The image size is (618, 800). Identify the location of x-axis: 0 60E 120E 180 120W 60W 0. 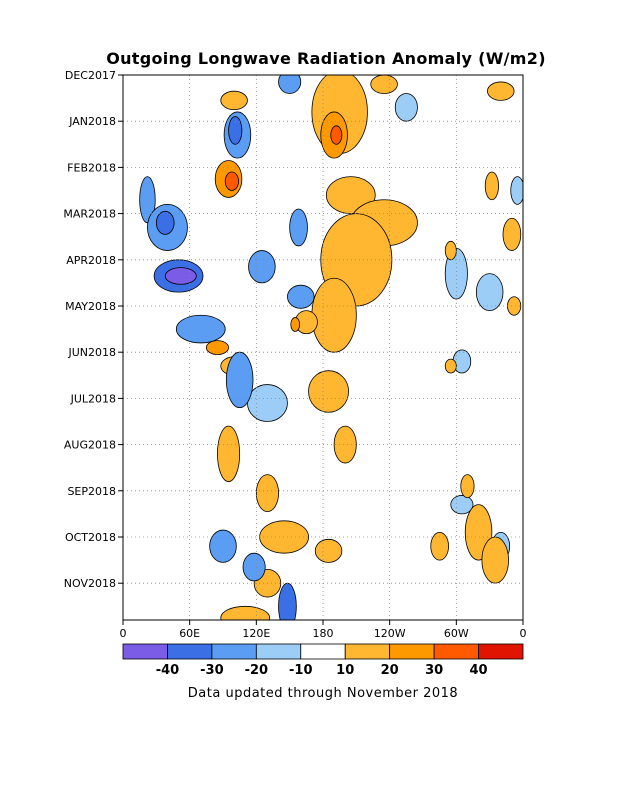
(323, 630).